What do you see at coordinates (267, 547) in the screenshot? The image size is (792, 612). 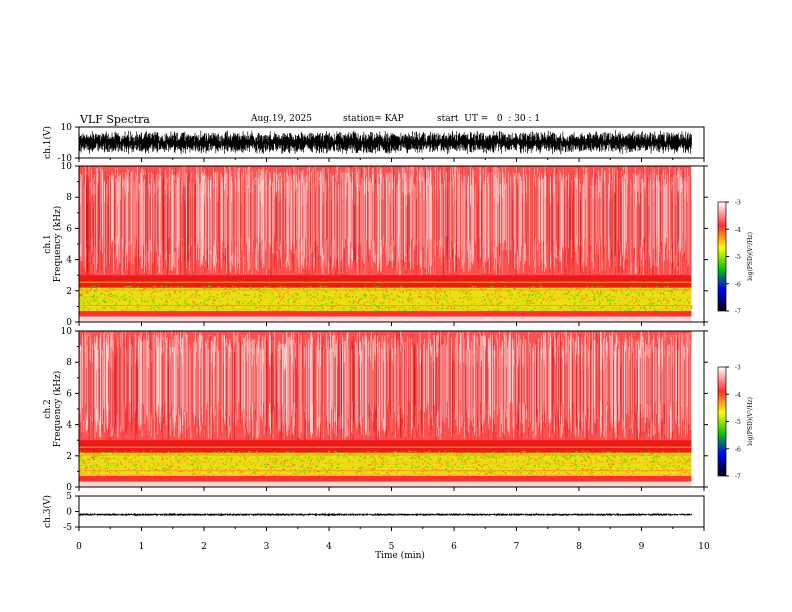 I see `x-tick-label: 3` at bounding box center [267, 547].